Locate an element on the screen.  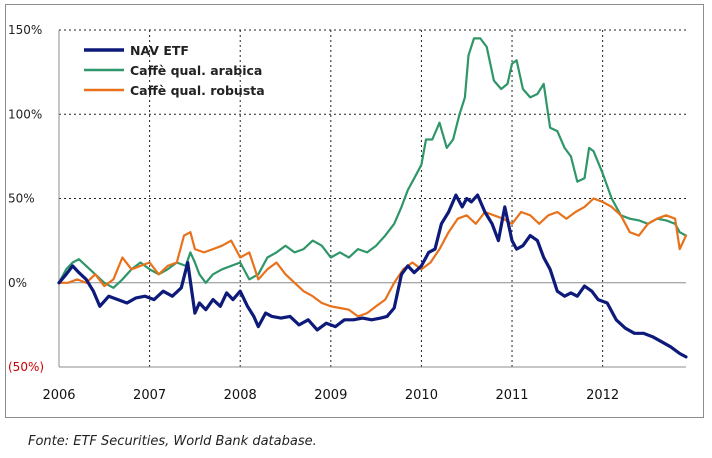
legend-label-1: NAV ETF is located at coordinates (159, 50).